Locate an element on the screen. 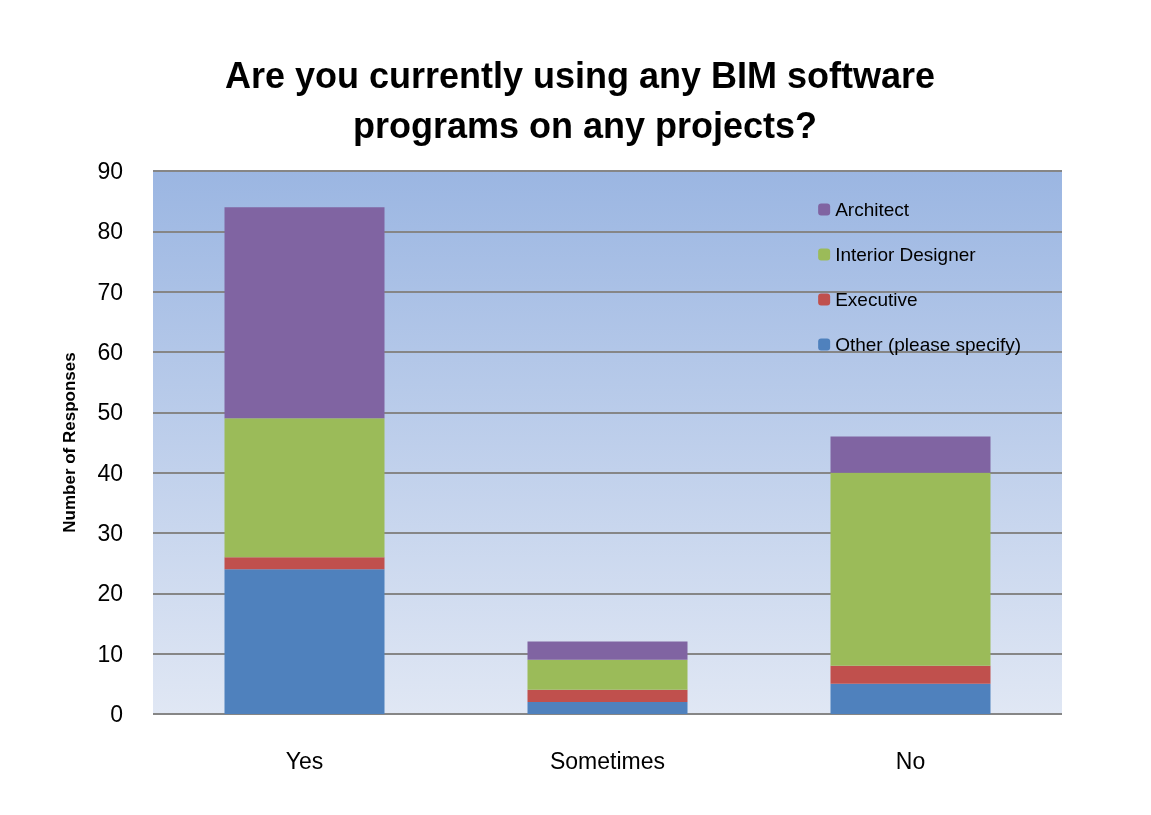 This screenshot has height=815, width=1151. y-tick-label: 20 is located at coordinates (110, 593).